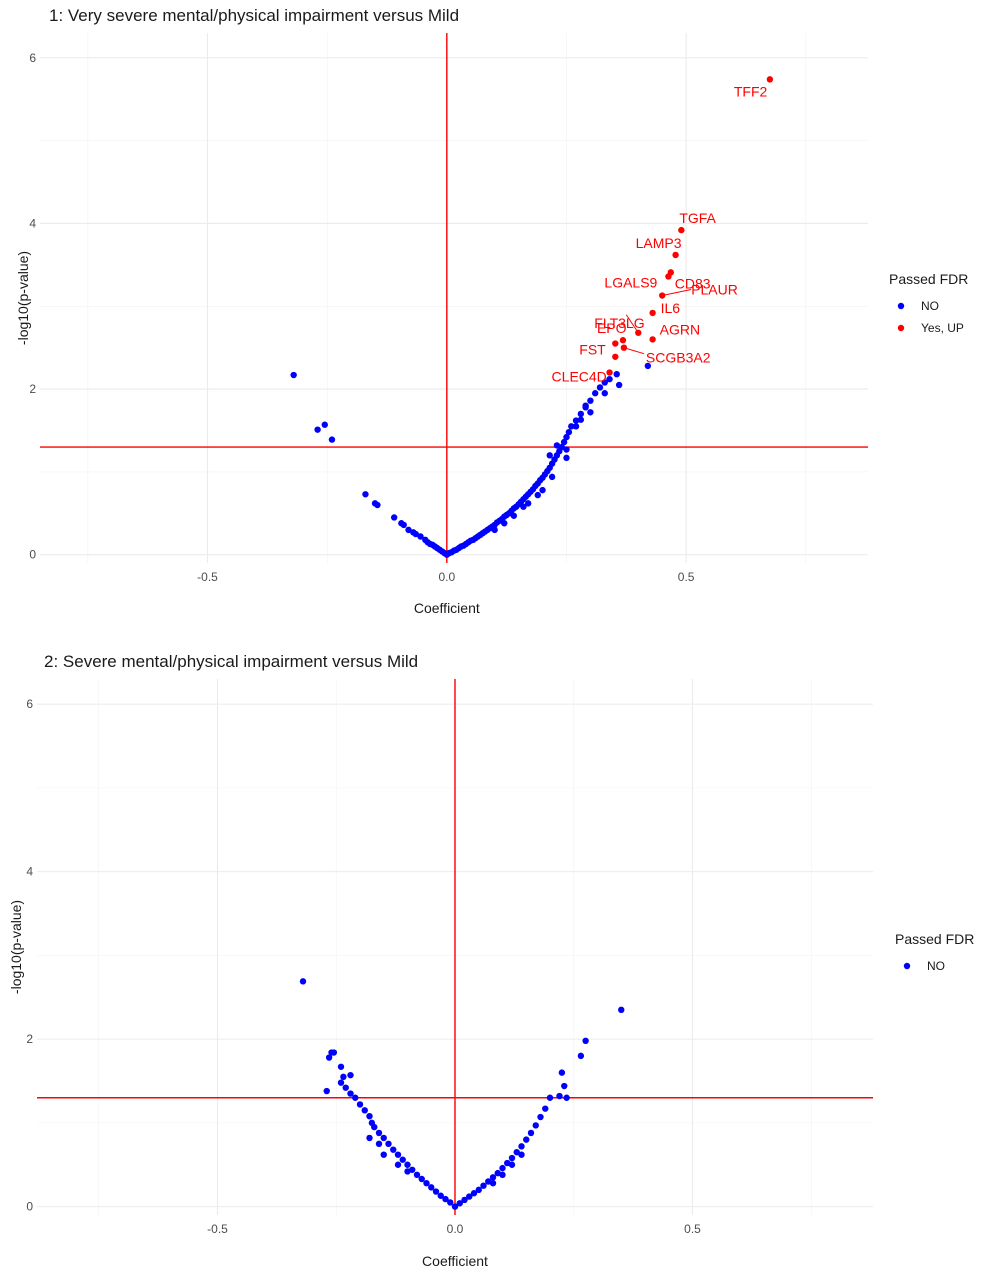  Describe the element at coordinates (455, 1229) in the screenshot. I see `x-tick-label: 0.0` at that location.